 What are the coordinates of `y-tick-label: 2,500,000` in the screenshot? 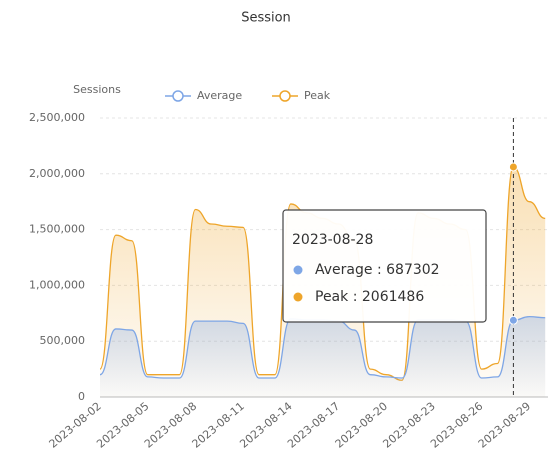 It's located at (57, 117).